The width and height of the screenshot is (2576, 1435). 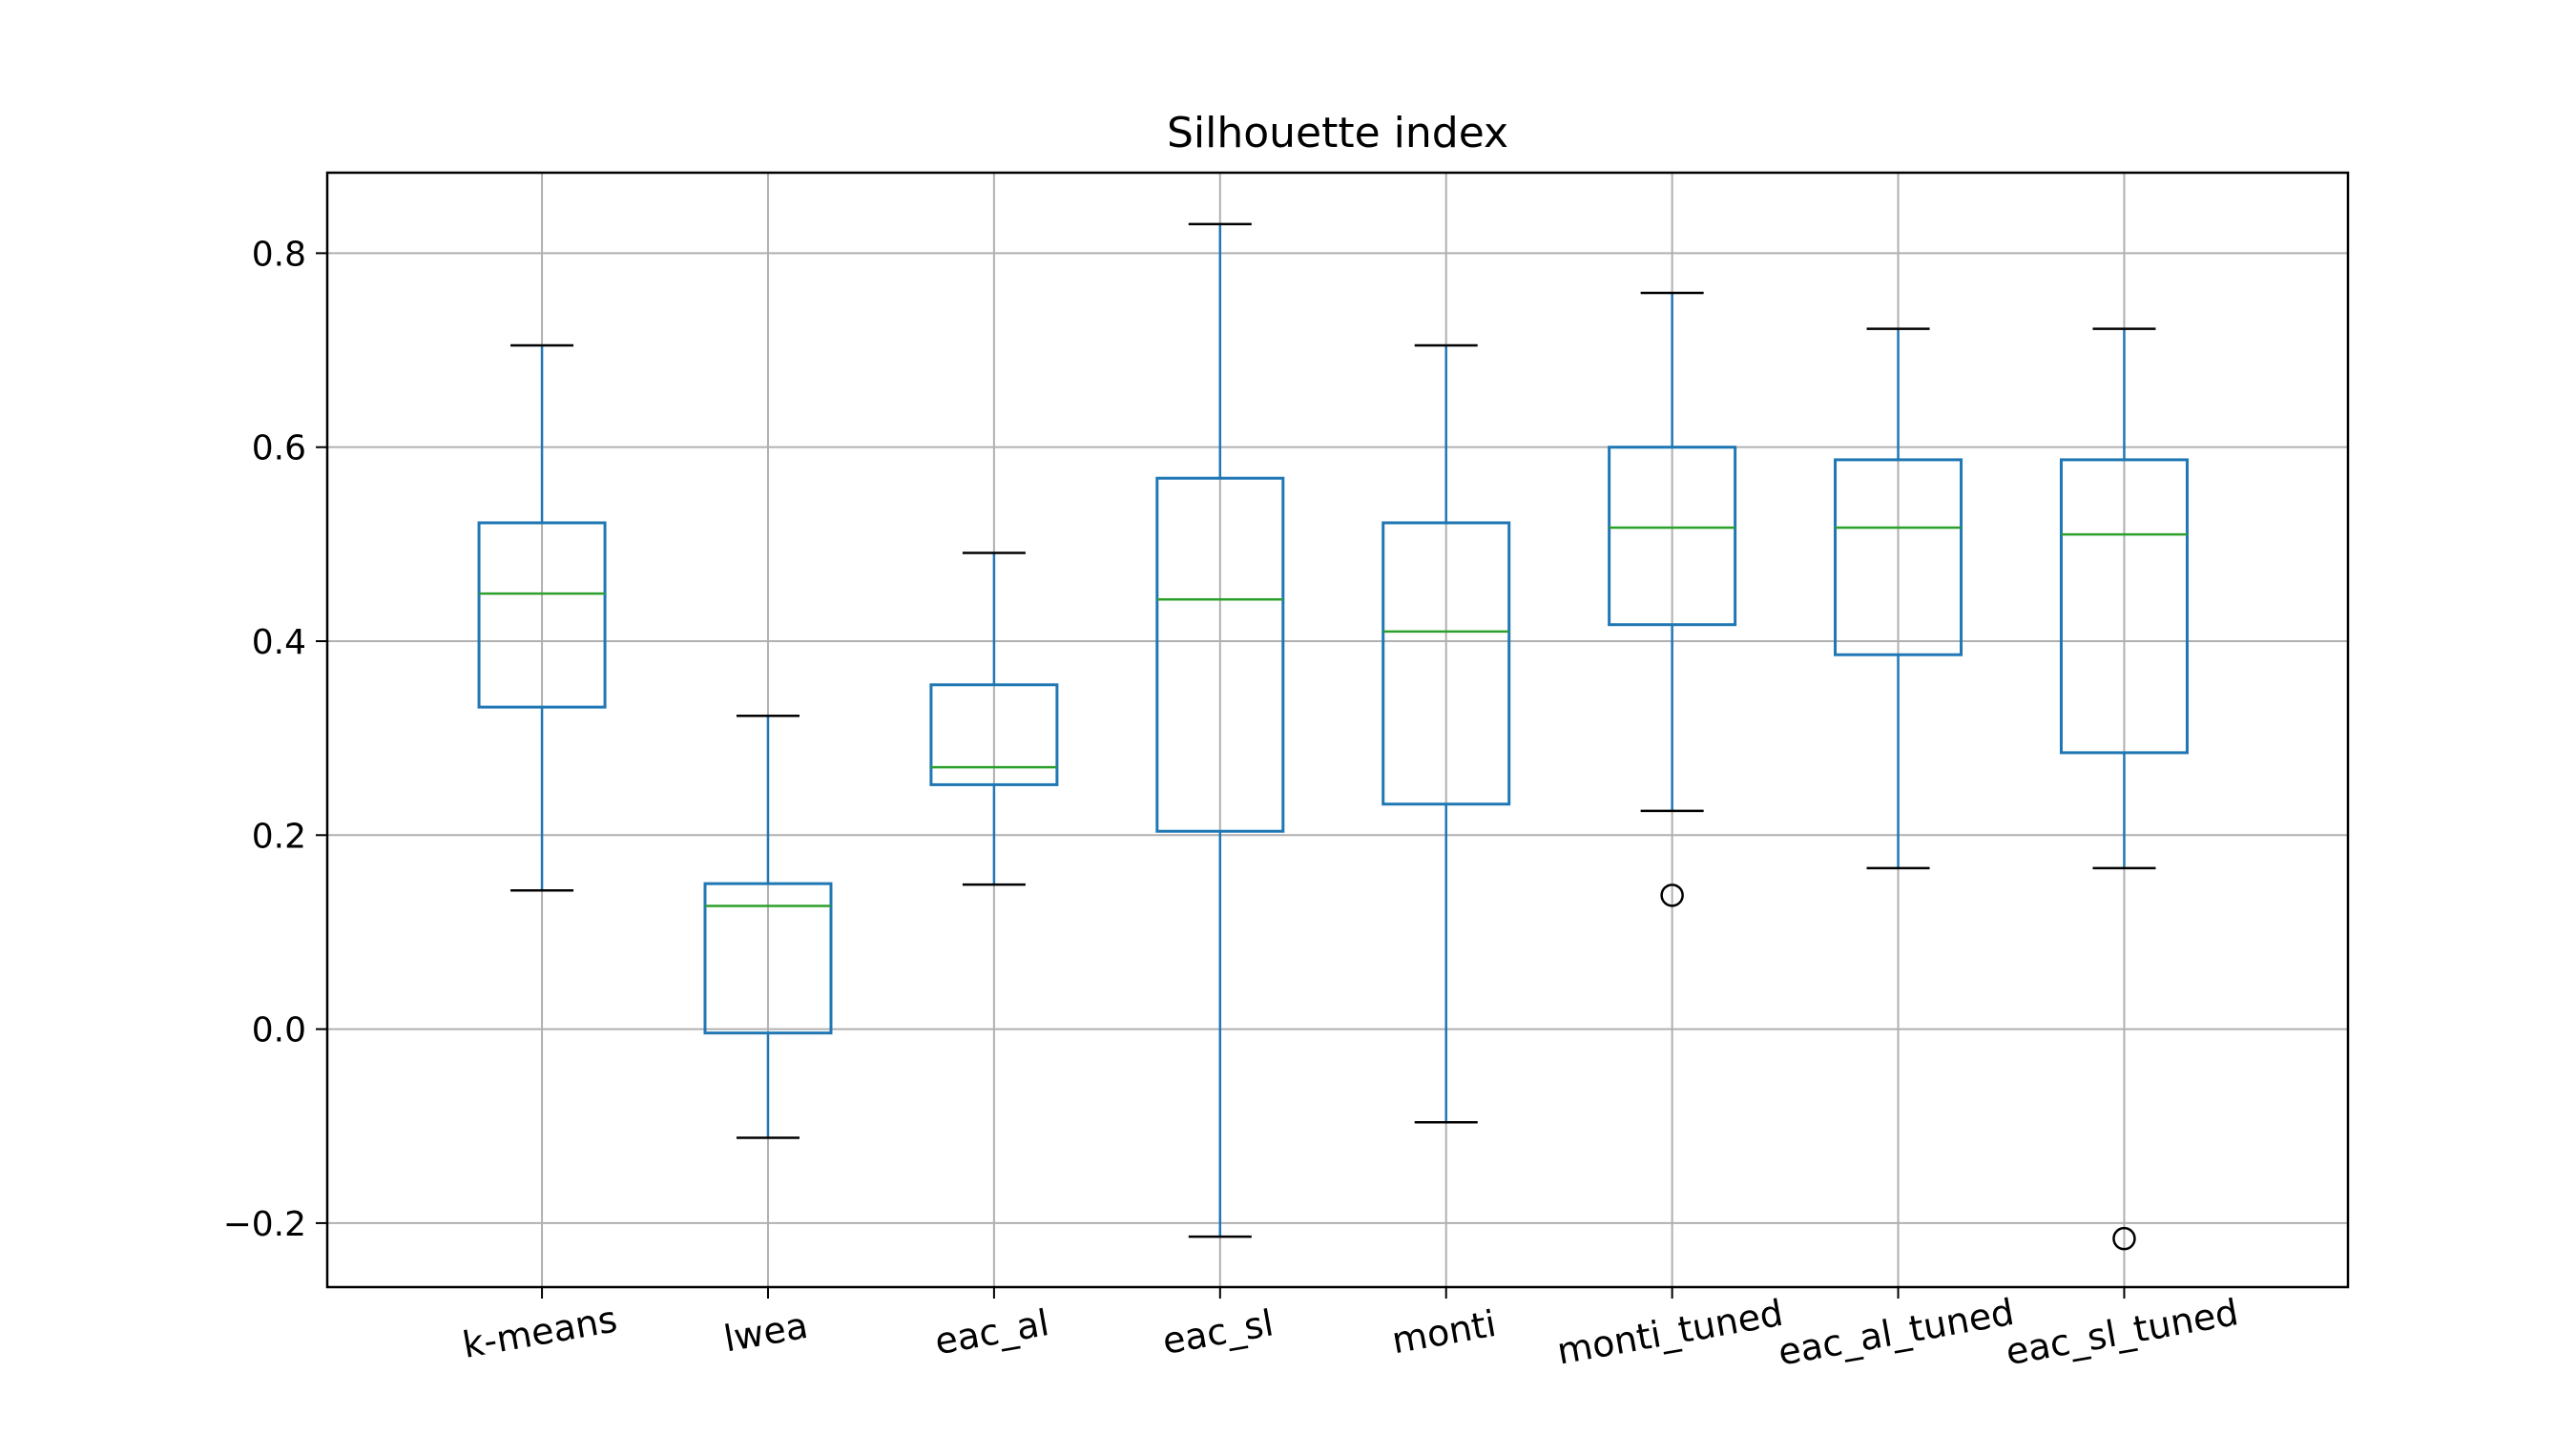 What do you see at coordinates (279, 1030) in the screenshot?
I see `y-tick-label: 0.0` at bounding box center [279, 1030].